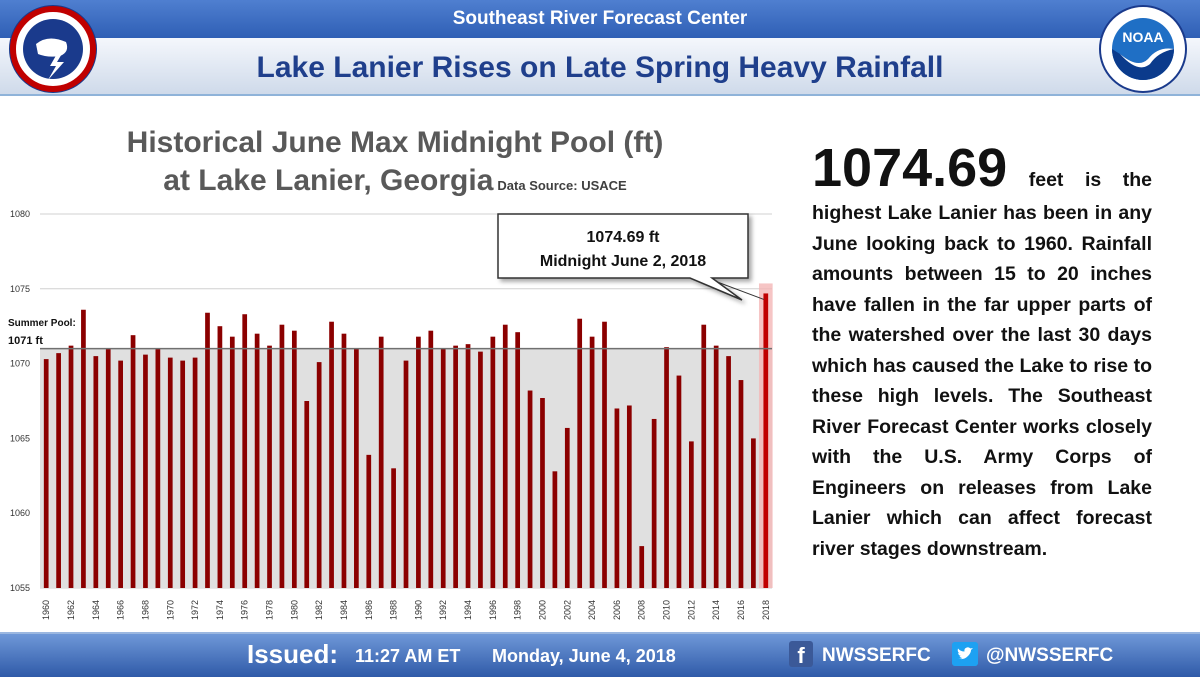 Image resolution: width=1200 pixels, height=678 pixels. What do you see at coordinates (704, 456) in the screenshot?
I see `bar-2013` at bounding box center [704, 456].